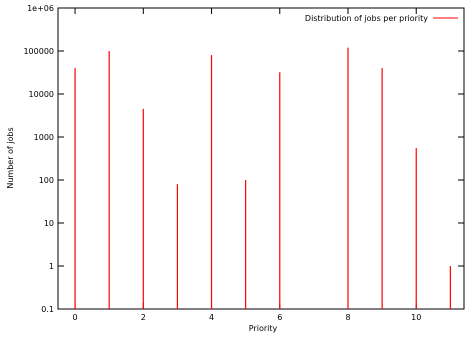  Describe the element at coordinates (211, 317) in the screenshot. I see `x-tick-label: 4` at that location.